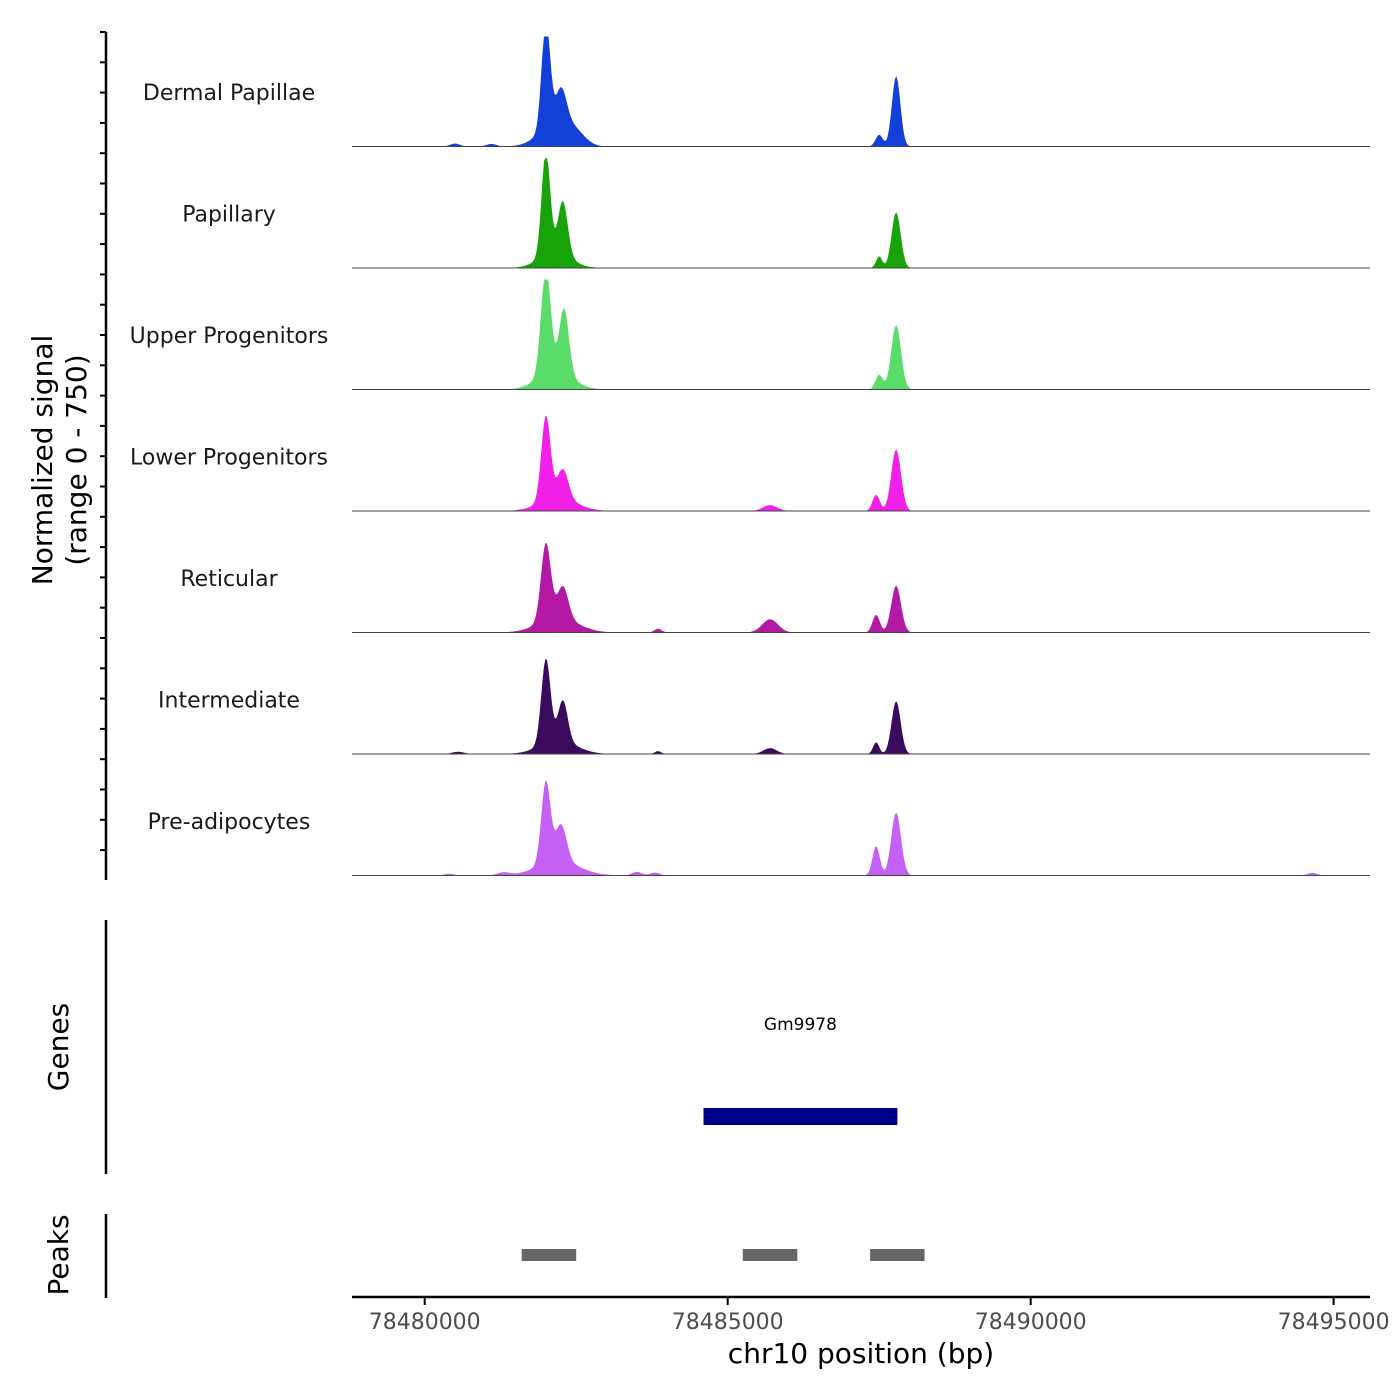  I want to click on track-label: Lower Progenitors, so click(229, 458).